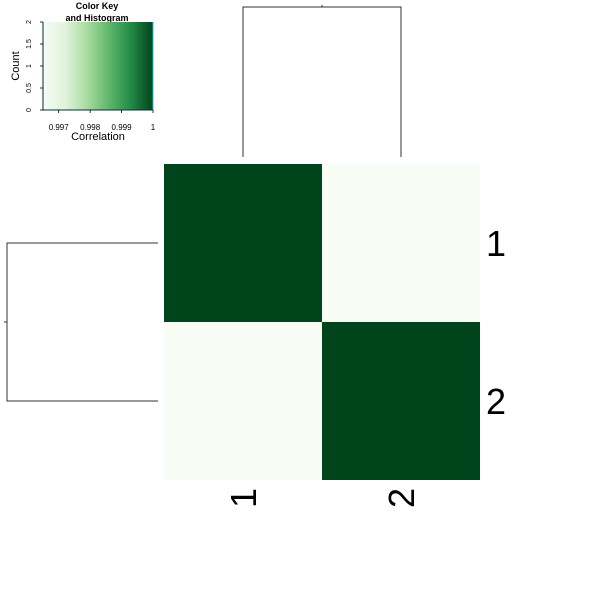 The height and width of the screenshot is (600, 600). What do you see at coordinates (34, 66) in the screenshot?
I see `color-key-y-ticks: 0 0.5 1 1.5 2` at bounding box center [34, 66].